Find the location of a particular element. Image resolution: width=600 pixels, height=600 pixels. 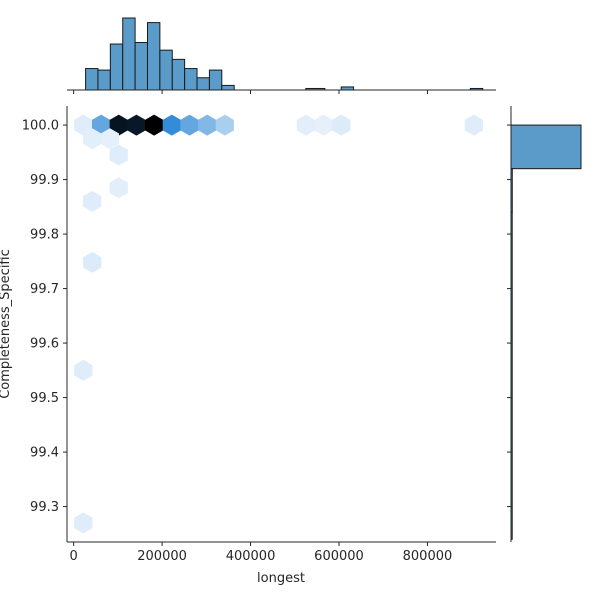

x-tick-label-0: 0 is located at coordinates (73, 556).